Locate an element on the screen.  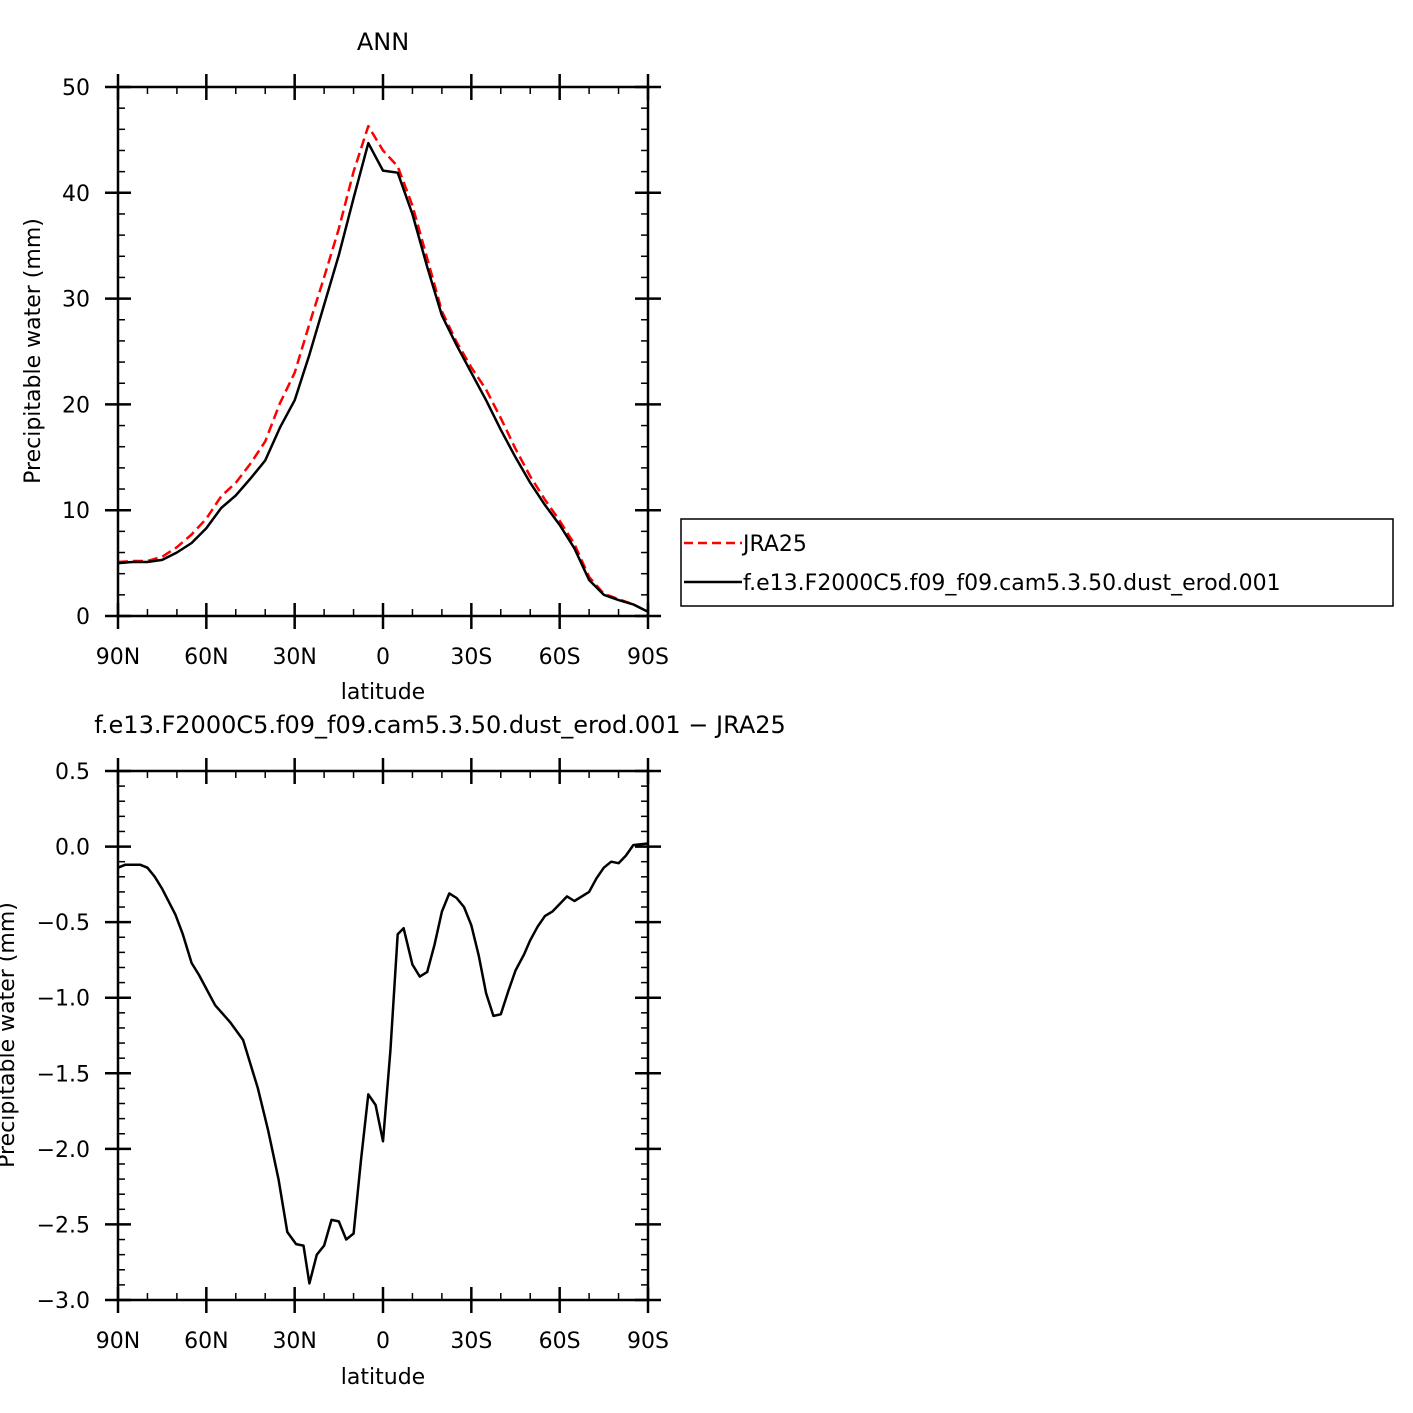
series-line-jra25 is located at coordinates (383, 368).